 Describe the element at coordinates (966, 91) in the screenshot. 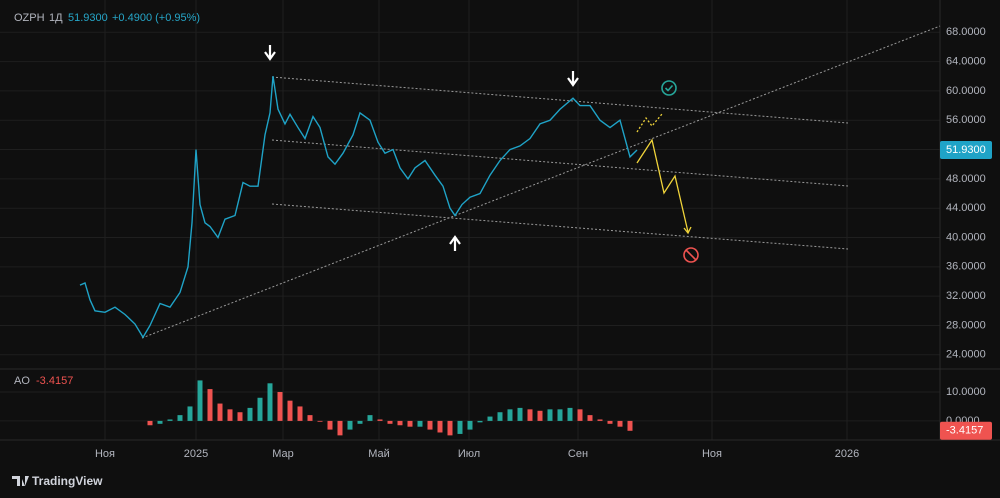

I see `y-tick-label: 60.0000` at that location.